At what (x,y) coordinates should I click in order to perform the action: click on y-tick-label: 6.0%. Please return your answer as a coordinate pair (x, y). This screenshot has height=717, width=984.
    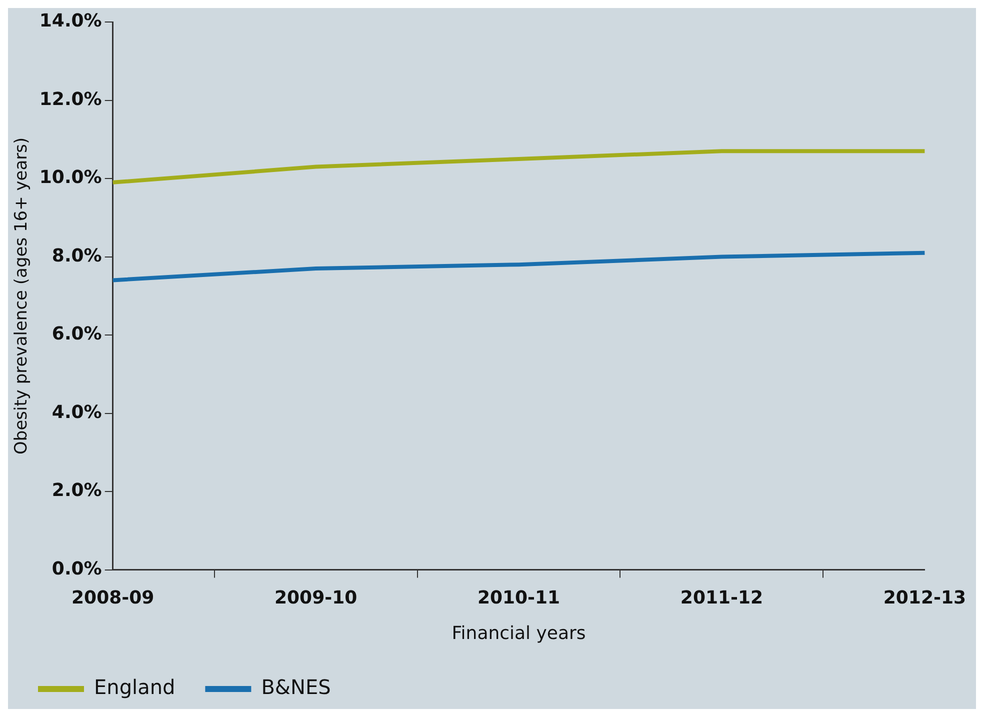
    Looking at the image, I should click on (77, 334).